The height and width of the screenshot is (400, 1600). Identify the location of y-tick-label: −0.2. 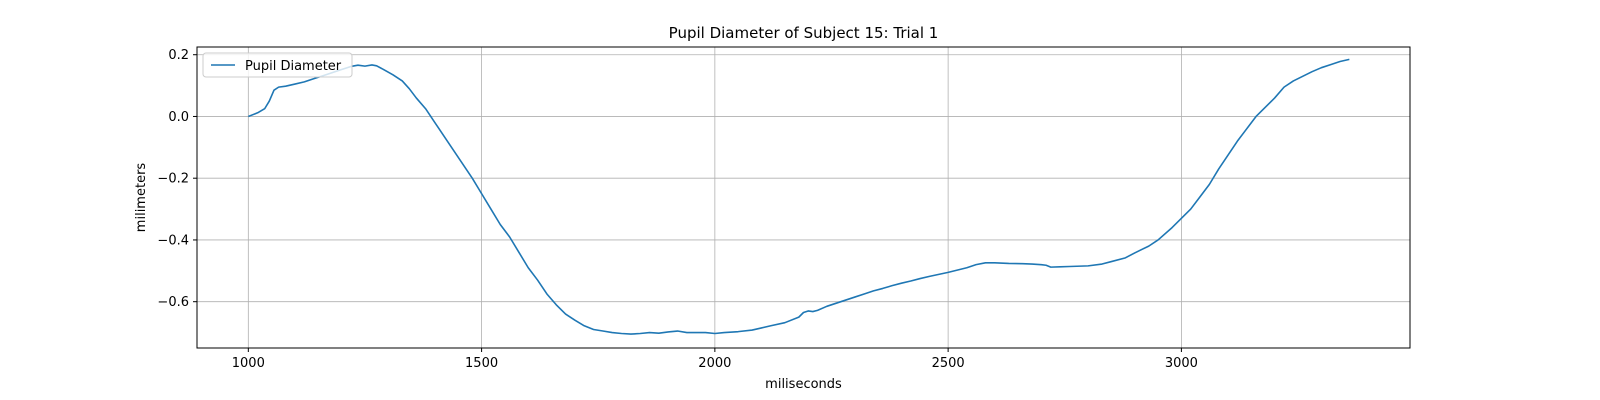
(173, 179).